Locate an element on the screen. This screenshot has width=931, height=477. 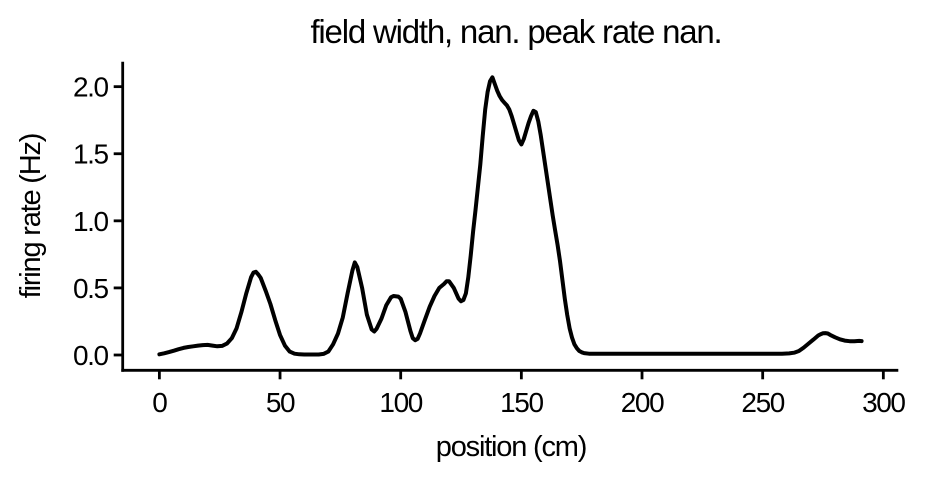
x-tick-label: 50 is located at coordinates (280, 402).